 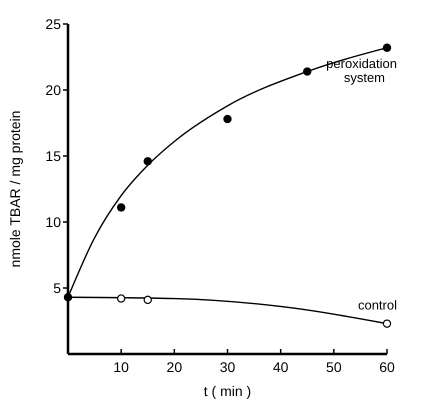 What do you see at coordinates (53, 156) in the screenshot?
I see `y-tick-label: 15` at bounding box center [53, 156].